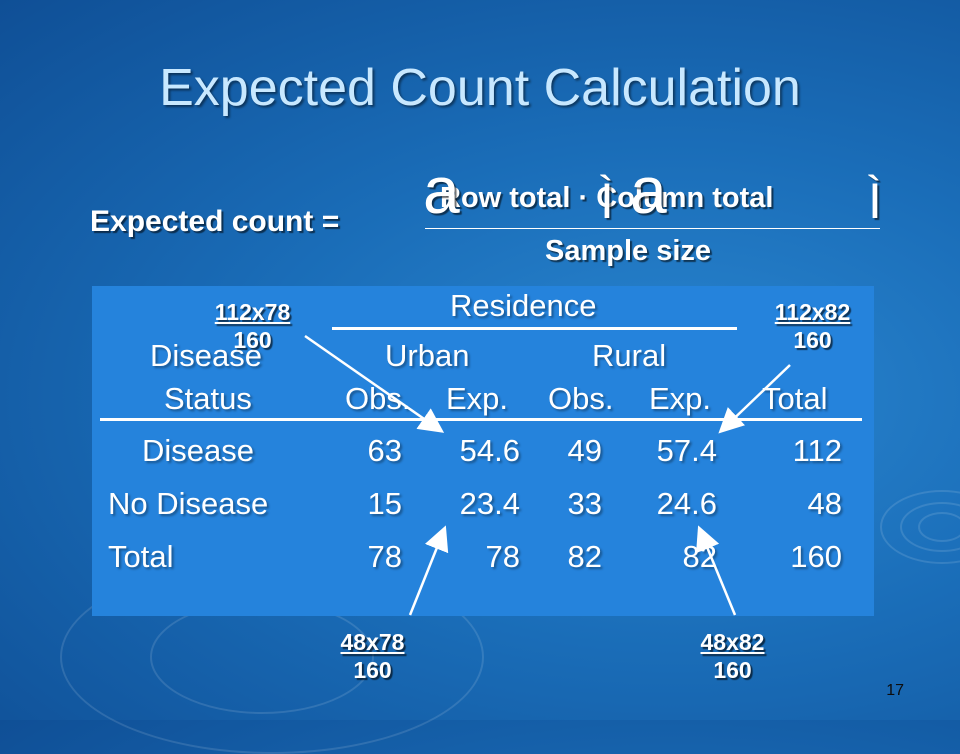 This screenshot has width=960, height=754. I want to click on cell-total: 160, so click(816, 556).